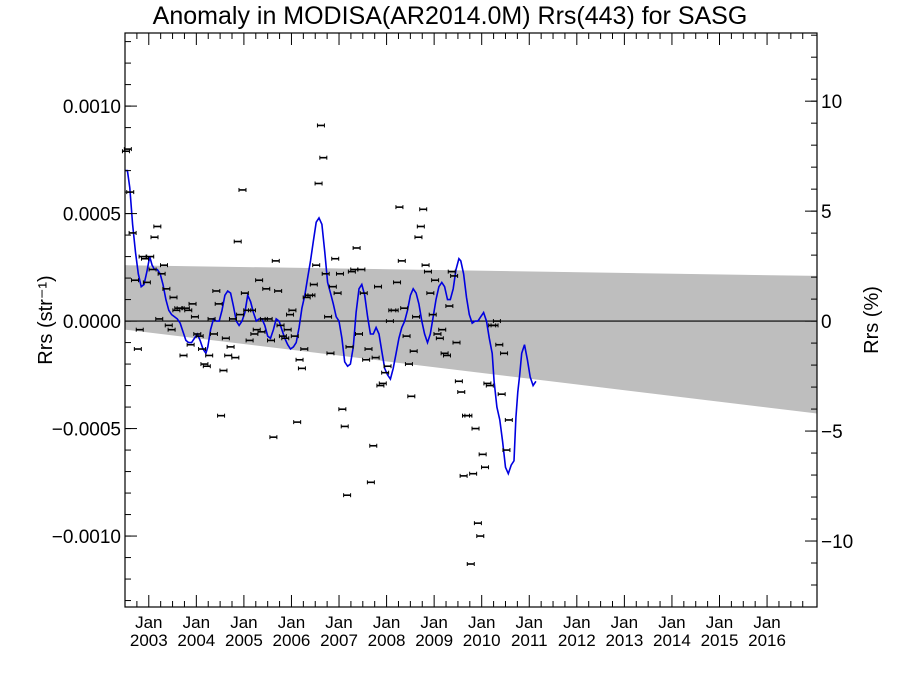 The width and height of the screenshot is (900, 675). I want to click on right-tick-label: −5, so click(832, 432).